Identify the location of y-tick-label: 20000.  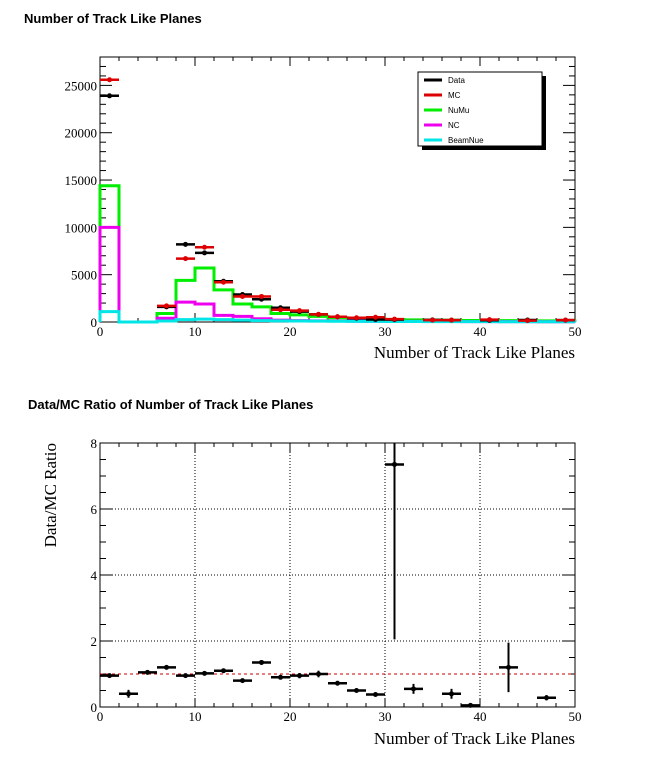
(81, 133).